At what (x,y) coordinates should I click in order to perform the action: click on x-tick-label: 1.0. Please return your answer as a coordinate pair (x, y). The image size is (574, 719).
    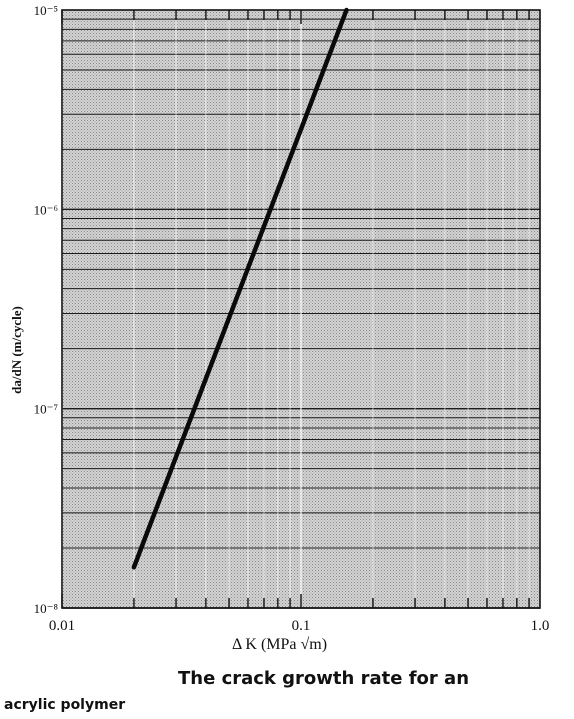
    Looking at the image, I should click on (540, 626).